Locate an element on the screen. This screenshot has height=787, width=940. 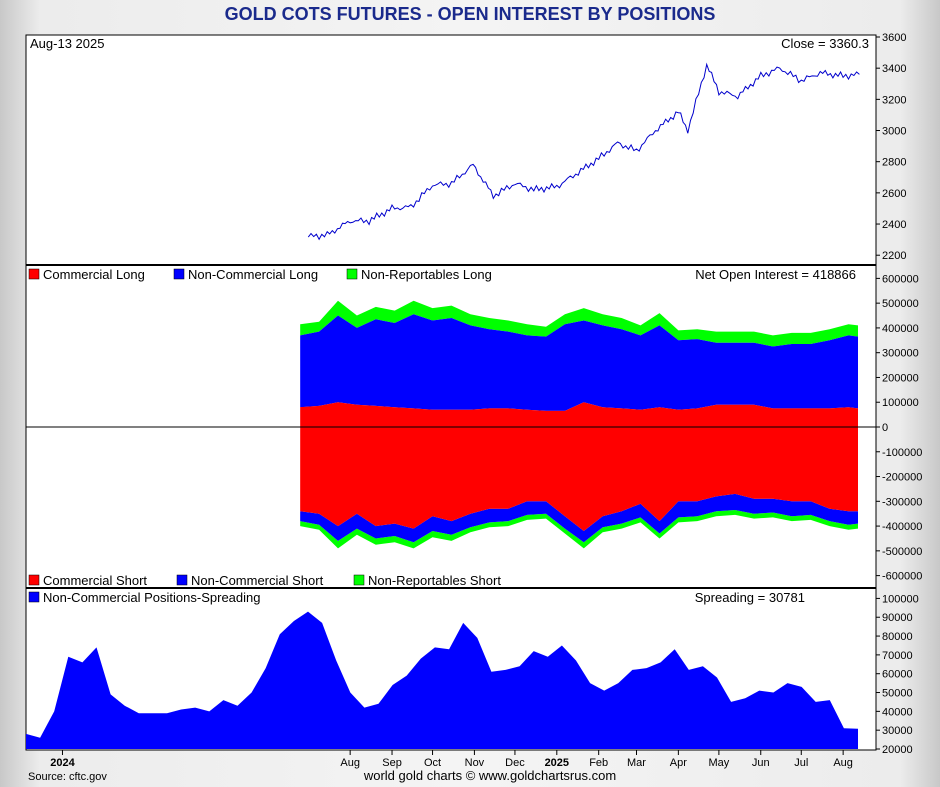
price-tick-label: 2800 is located at coordinates (894, 163).